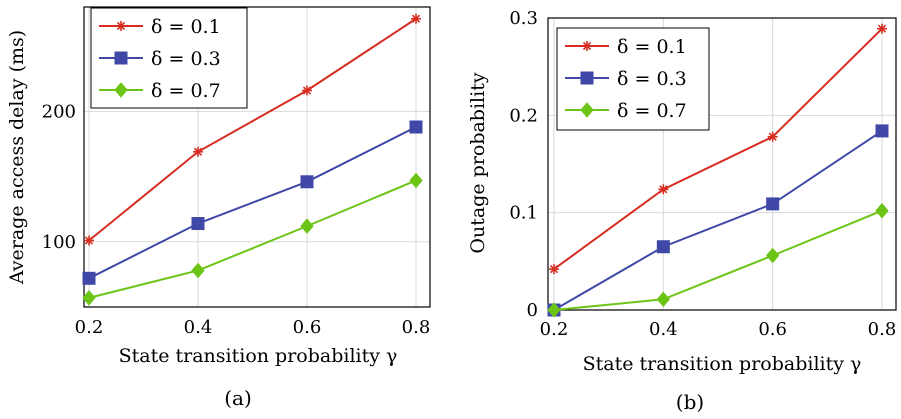 This screenshot has width=901, height=419. I want to click on ylabel-b: Outage probability, so click(478, 162).